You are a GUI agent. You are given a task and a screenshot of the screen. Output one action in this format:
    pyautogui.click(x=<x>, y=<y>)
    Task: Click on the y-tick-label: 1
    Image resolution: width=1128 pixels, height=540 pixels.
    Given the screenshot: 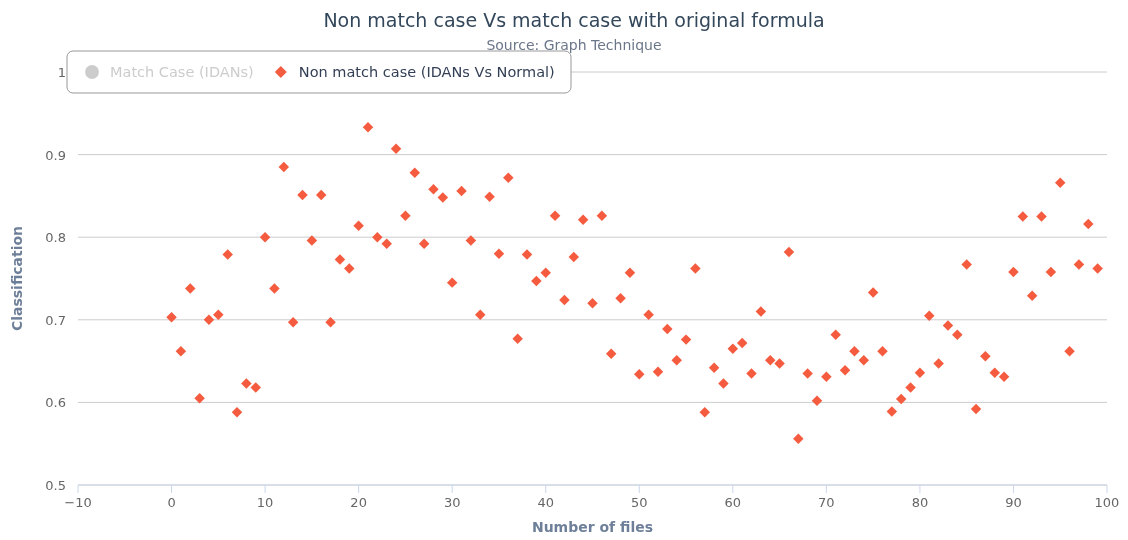 What is the action you would take?
    pyautogui.click(x=61, y=72)
    